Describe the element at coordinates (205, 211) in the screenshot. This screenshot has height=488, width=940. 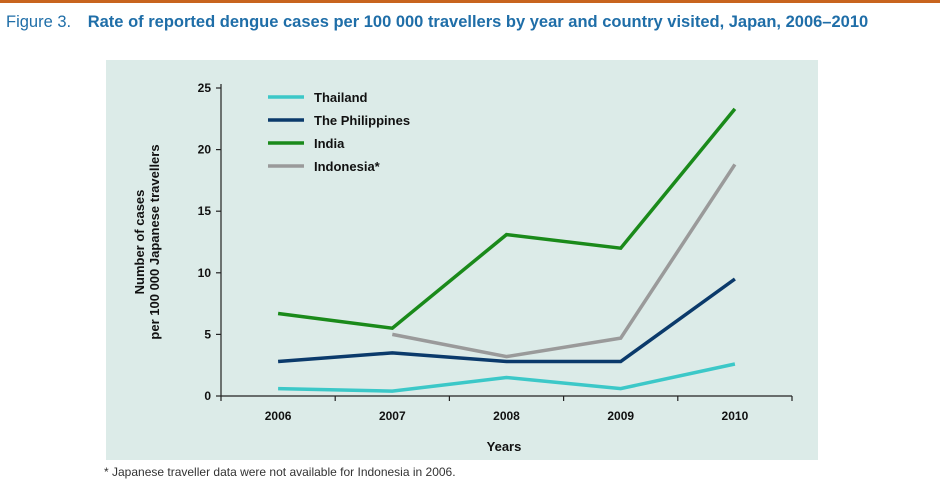
I see `y-tick-label: 15` at that location.